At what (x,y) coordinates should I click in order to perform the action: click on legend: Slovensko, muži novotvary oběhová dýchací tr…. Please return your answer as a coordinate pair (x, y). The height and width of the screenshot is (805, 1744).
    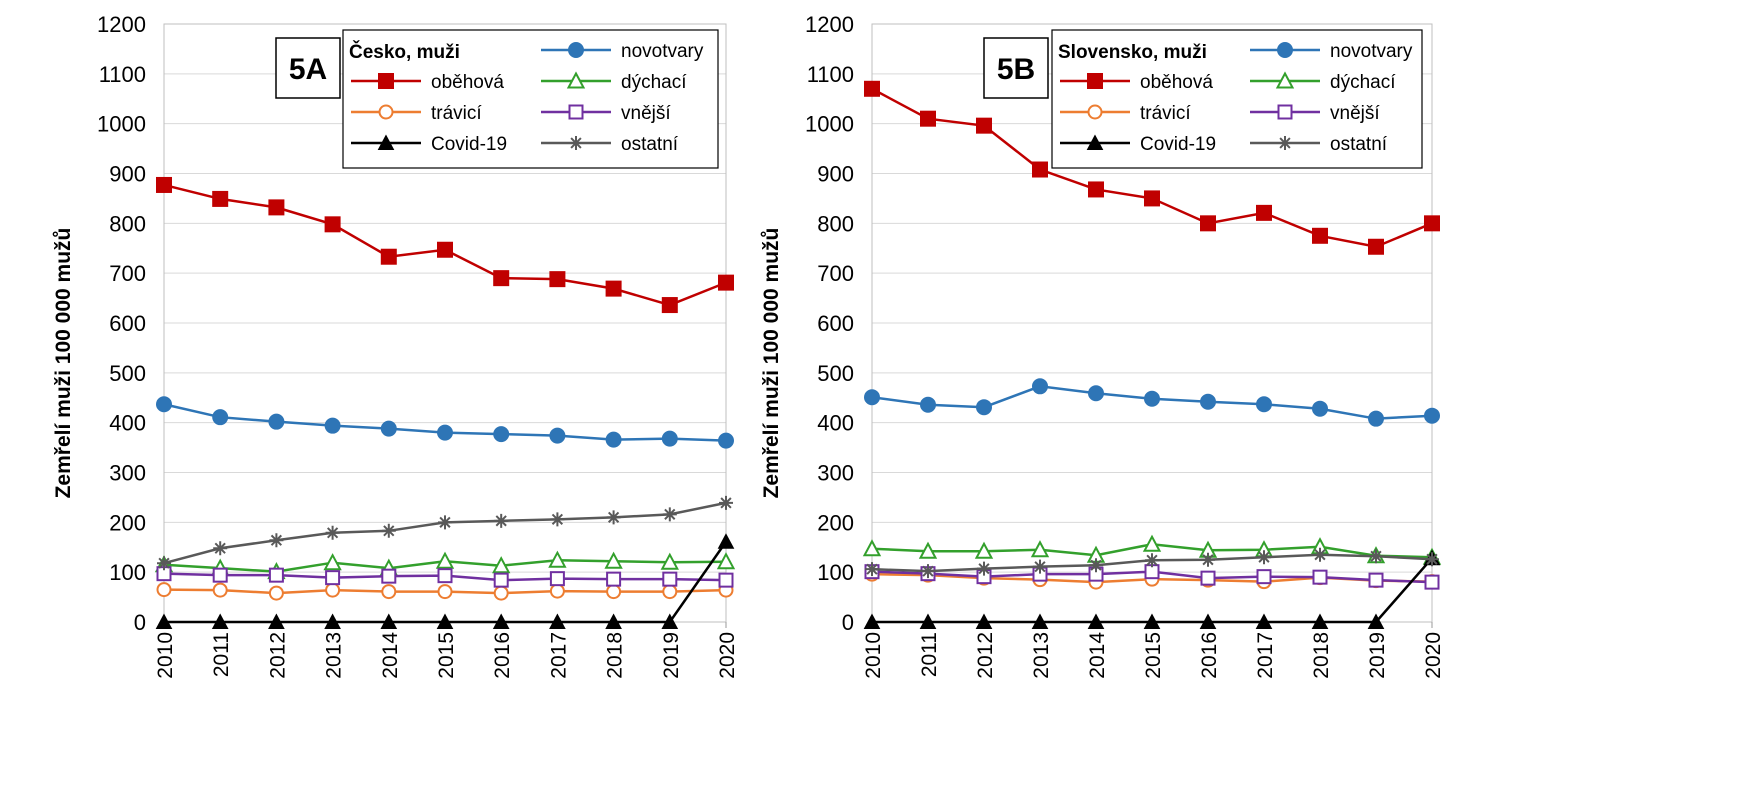
    Looking at the image, I should click on (1237, 99).